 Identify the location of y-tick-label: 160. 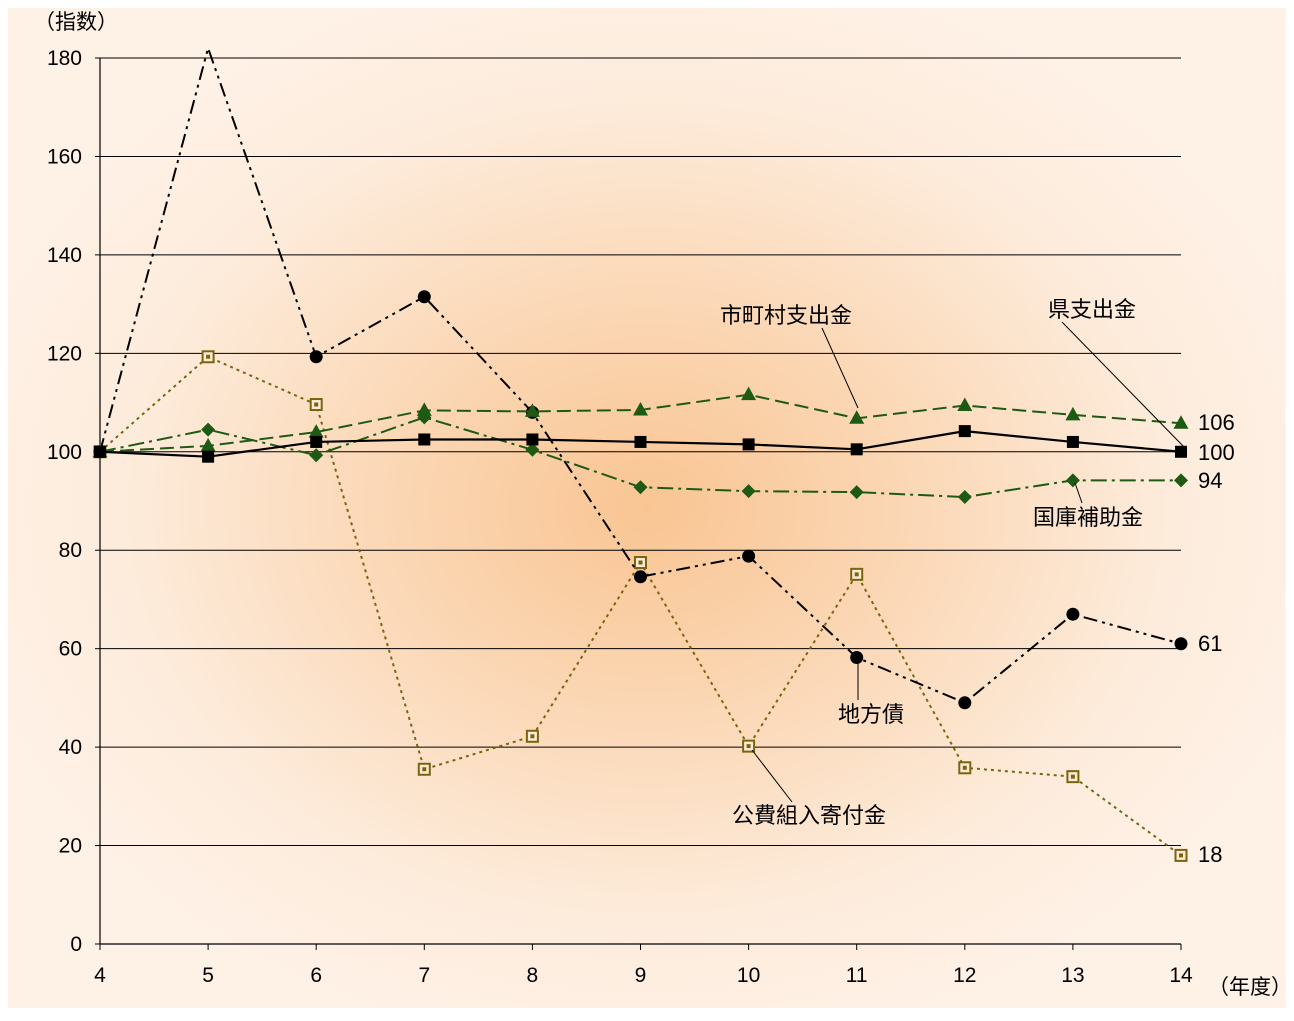
(64, 156).